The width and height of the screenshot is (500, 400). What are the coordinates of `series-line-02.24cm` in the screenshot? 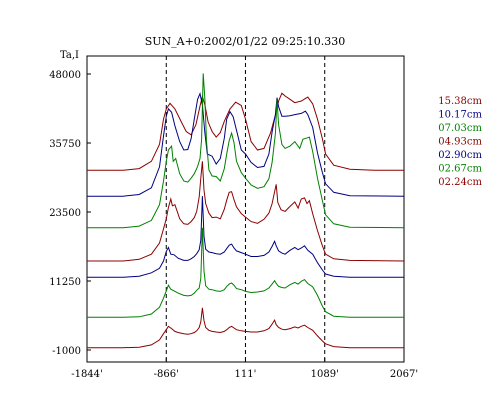 It's located at (245, 328).